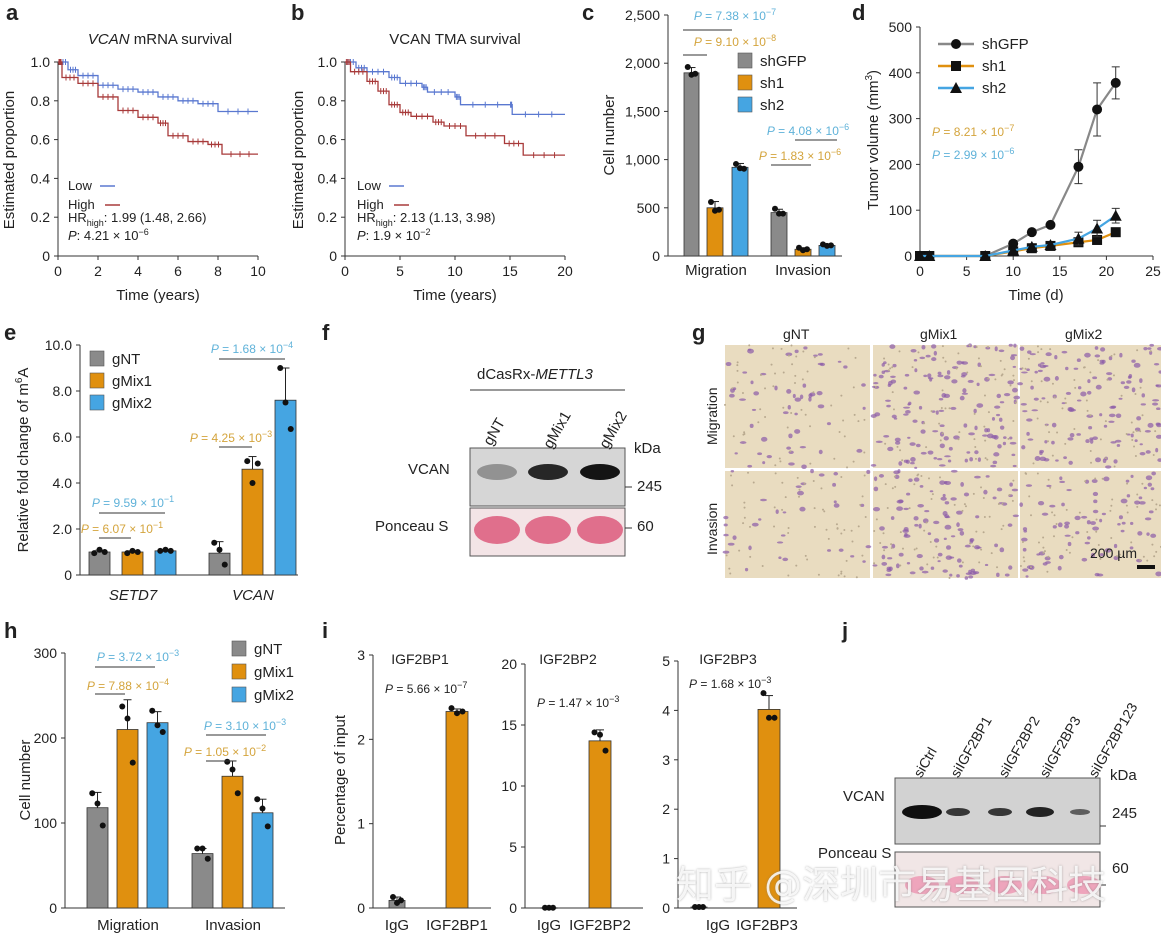 The height and width of the screenshot is (939, 1161). What do you see at coordinates (666, 661) in the screenshot?
I see `chart-i3-y-tick-label: 5` at bounding box center [666, 661].